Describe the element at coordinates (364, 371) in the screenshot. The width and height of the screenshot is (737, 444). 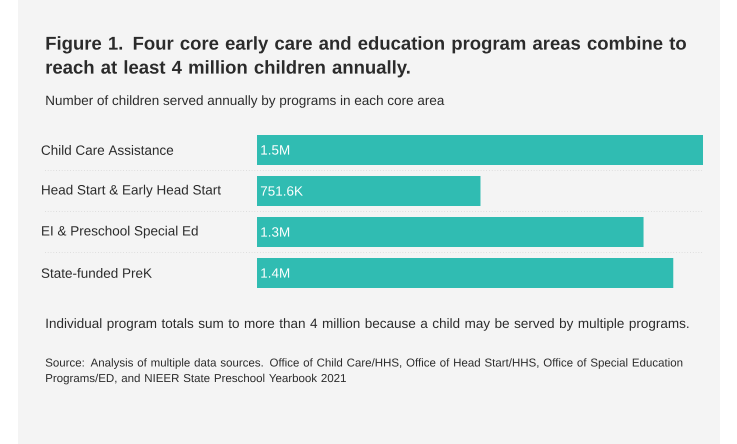
I see `source-note: Source: Analysis of multiple data sources. Office of Child Care/HHS, Office of Head Start/HHS, Office of Special Education Programs/ED, and NIEER State Preschool Yearbook 2021` at that location.